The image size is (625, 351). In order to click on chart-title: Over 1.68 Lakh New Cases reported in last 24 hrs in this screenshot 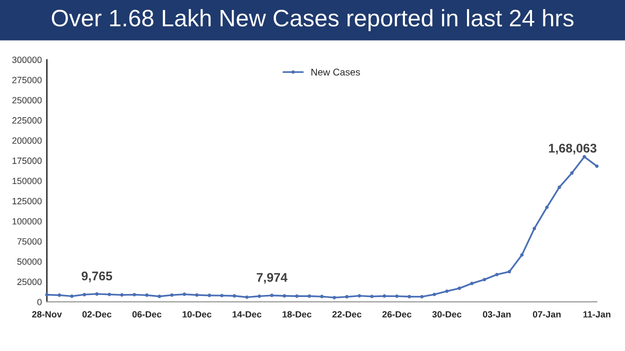, I will do `click(313, 20)`.